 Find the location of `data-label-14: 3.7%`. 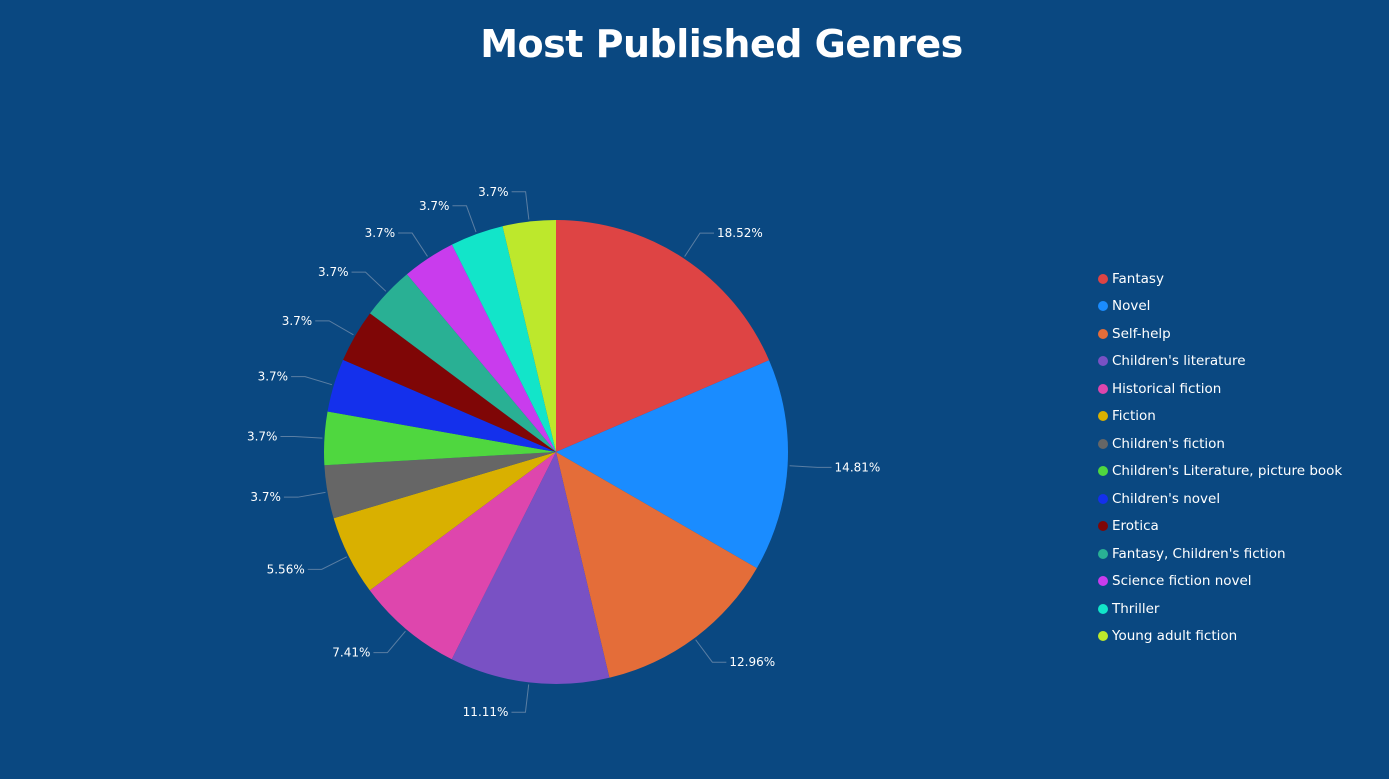

data-label-14: 3.7% is located at coordinates (493, 192).